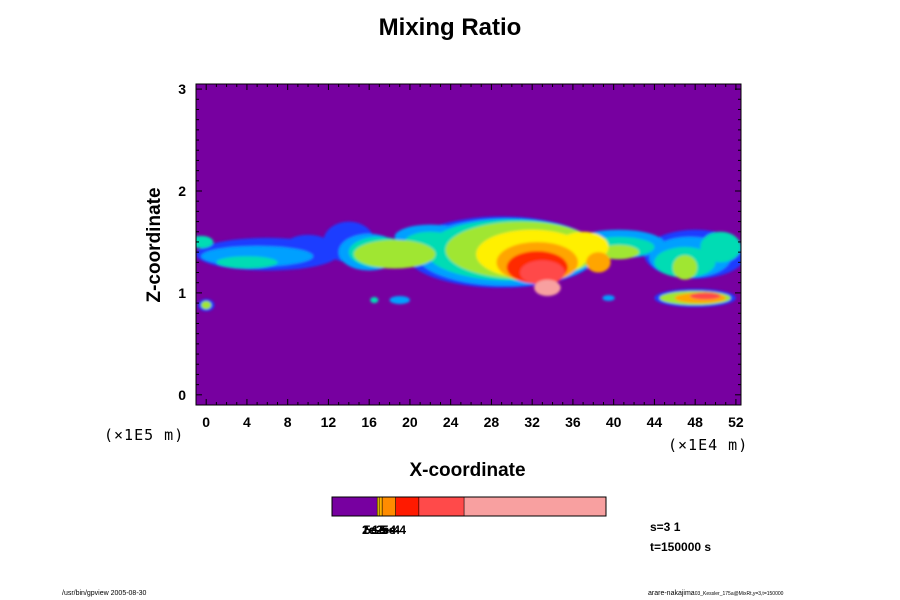 Image resolution: width=900 pixels, height=600 pixels. Describe the element at coordinates (614, 422) in the screenshot. I see `x-tick-label: 40` at that location.